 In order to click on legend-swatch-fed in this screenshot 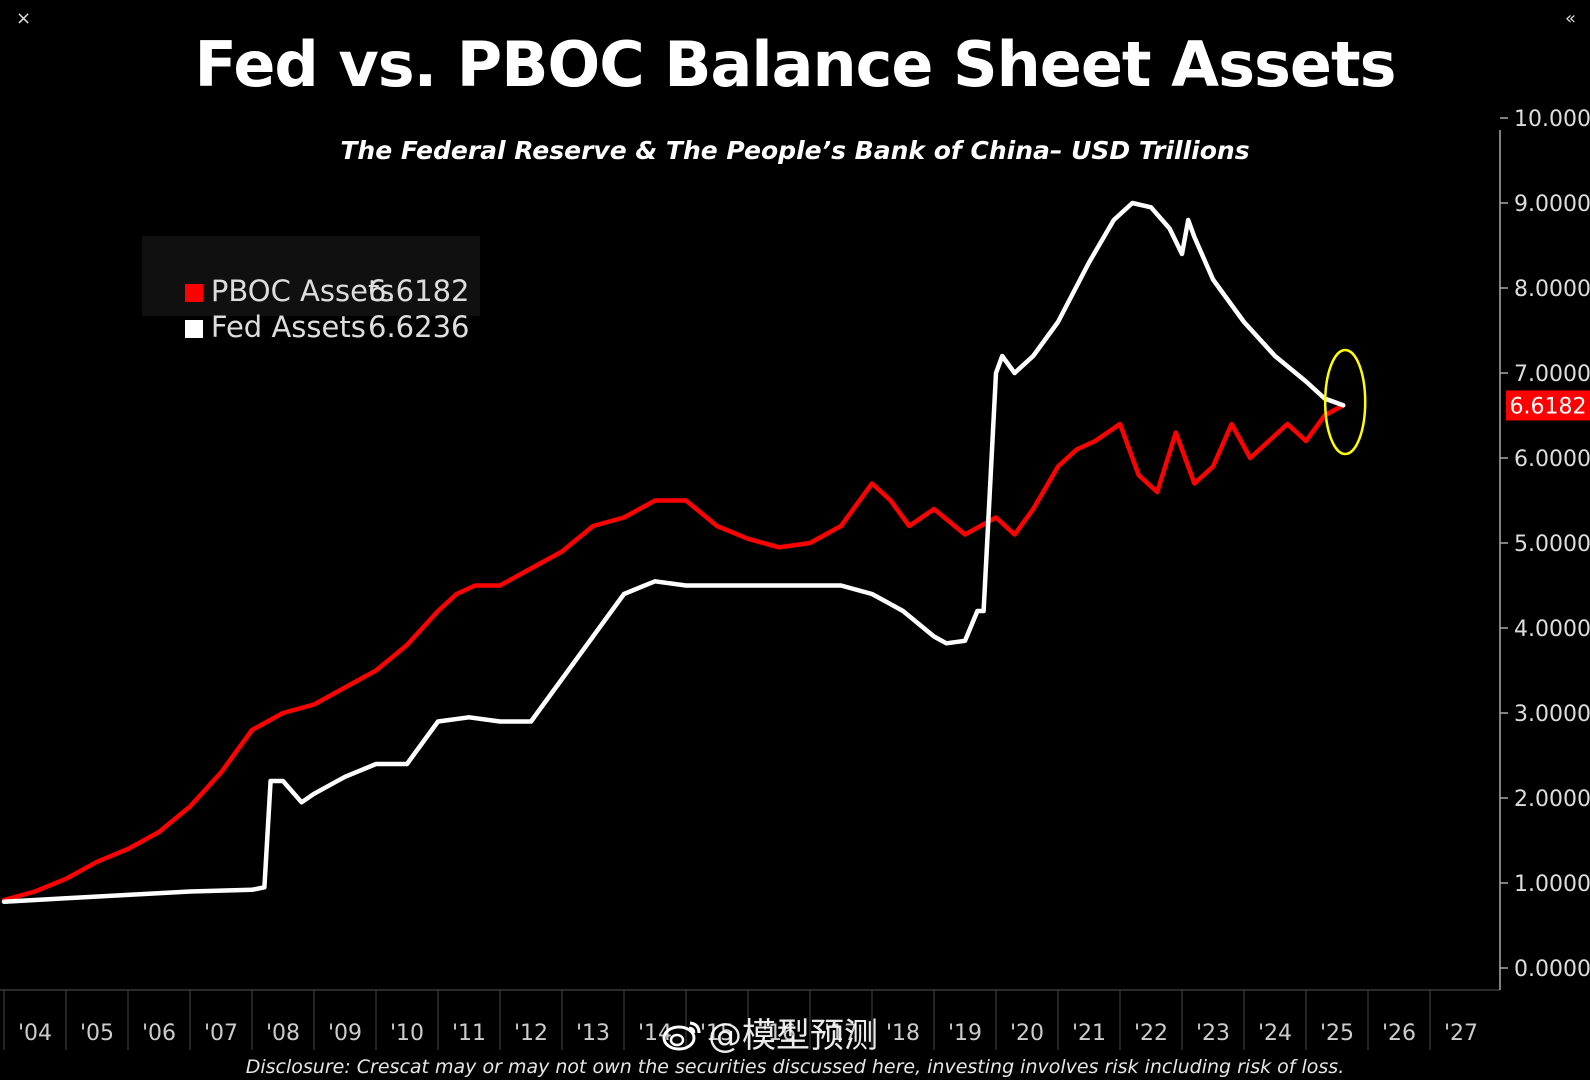, I will do `click(193, 329)`.